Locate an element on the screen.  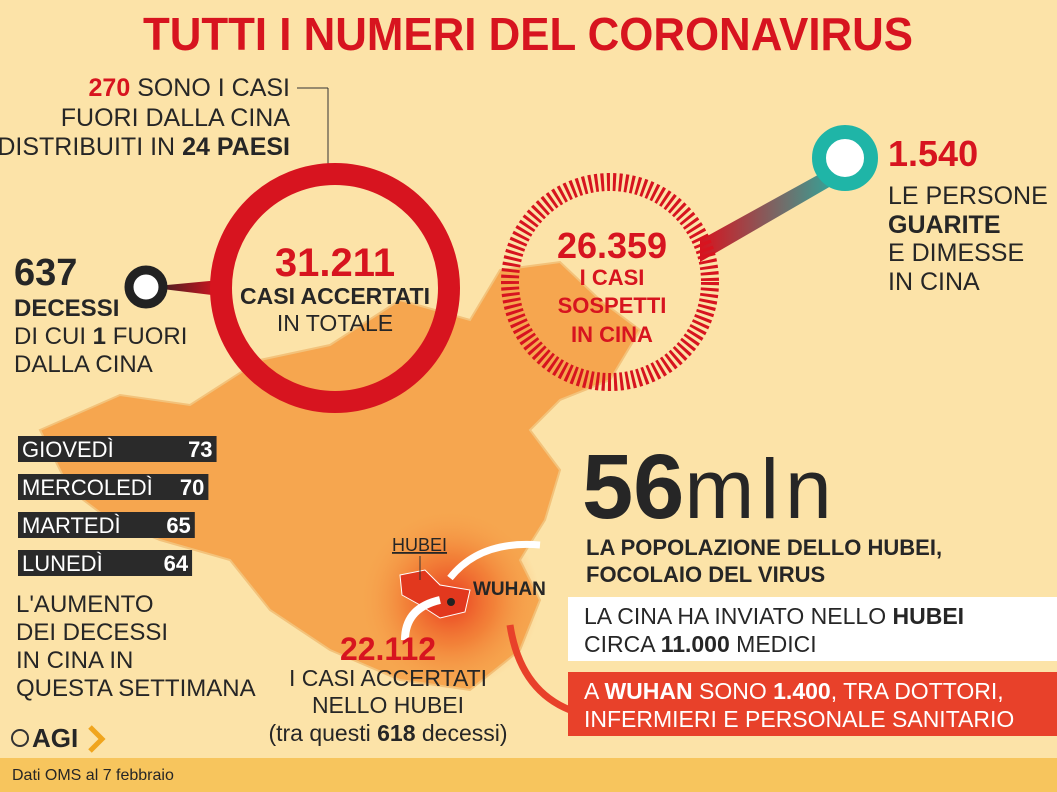
hubei-line1: I CASI ACCERTATI is located at coordinates (388, 678).